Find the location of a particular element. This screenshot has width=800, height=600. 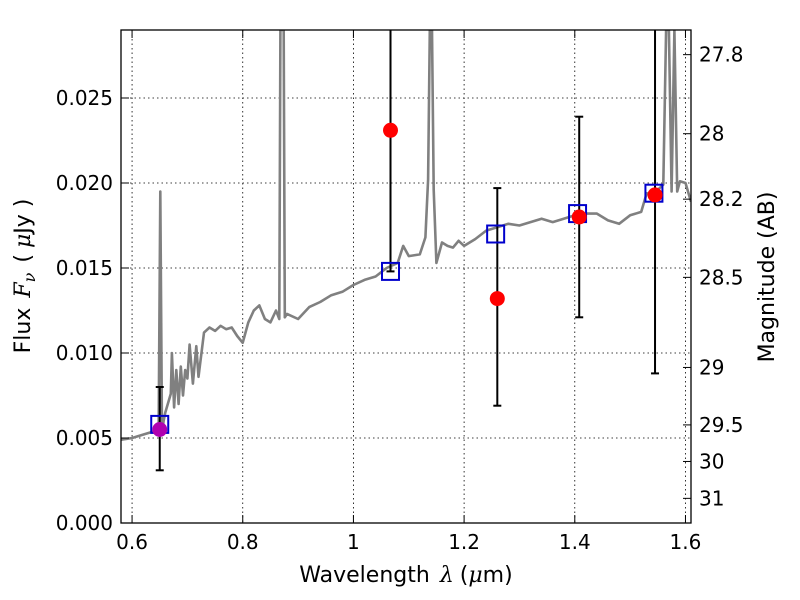

right-tick-label: 27.8 is located at coordinates (721, 55).